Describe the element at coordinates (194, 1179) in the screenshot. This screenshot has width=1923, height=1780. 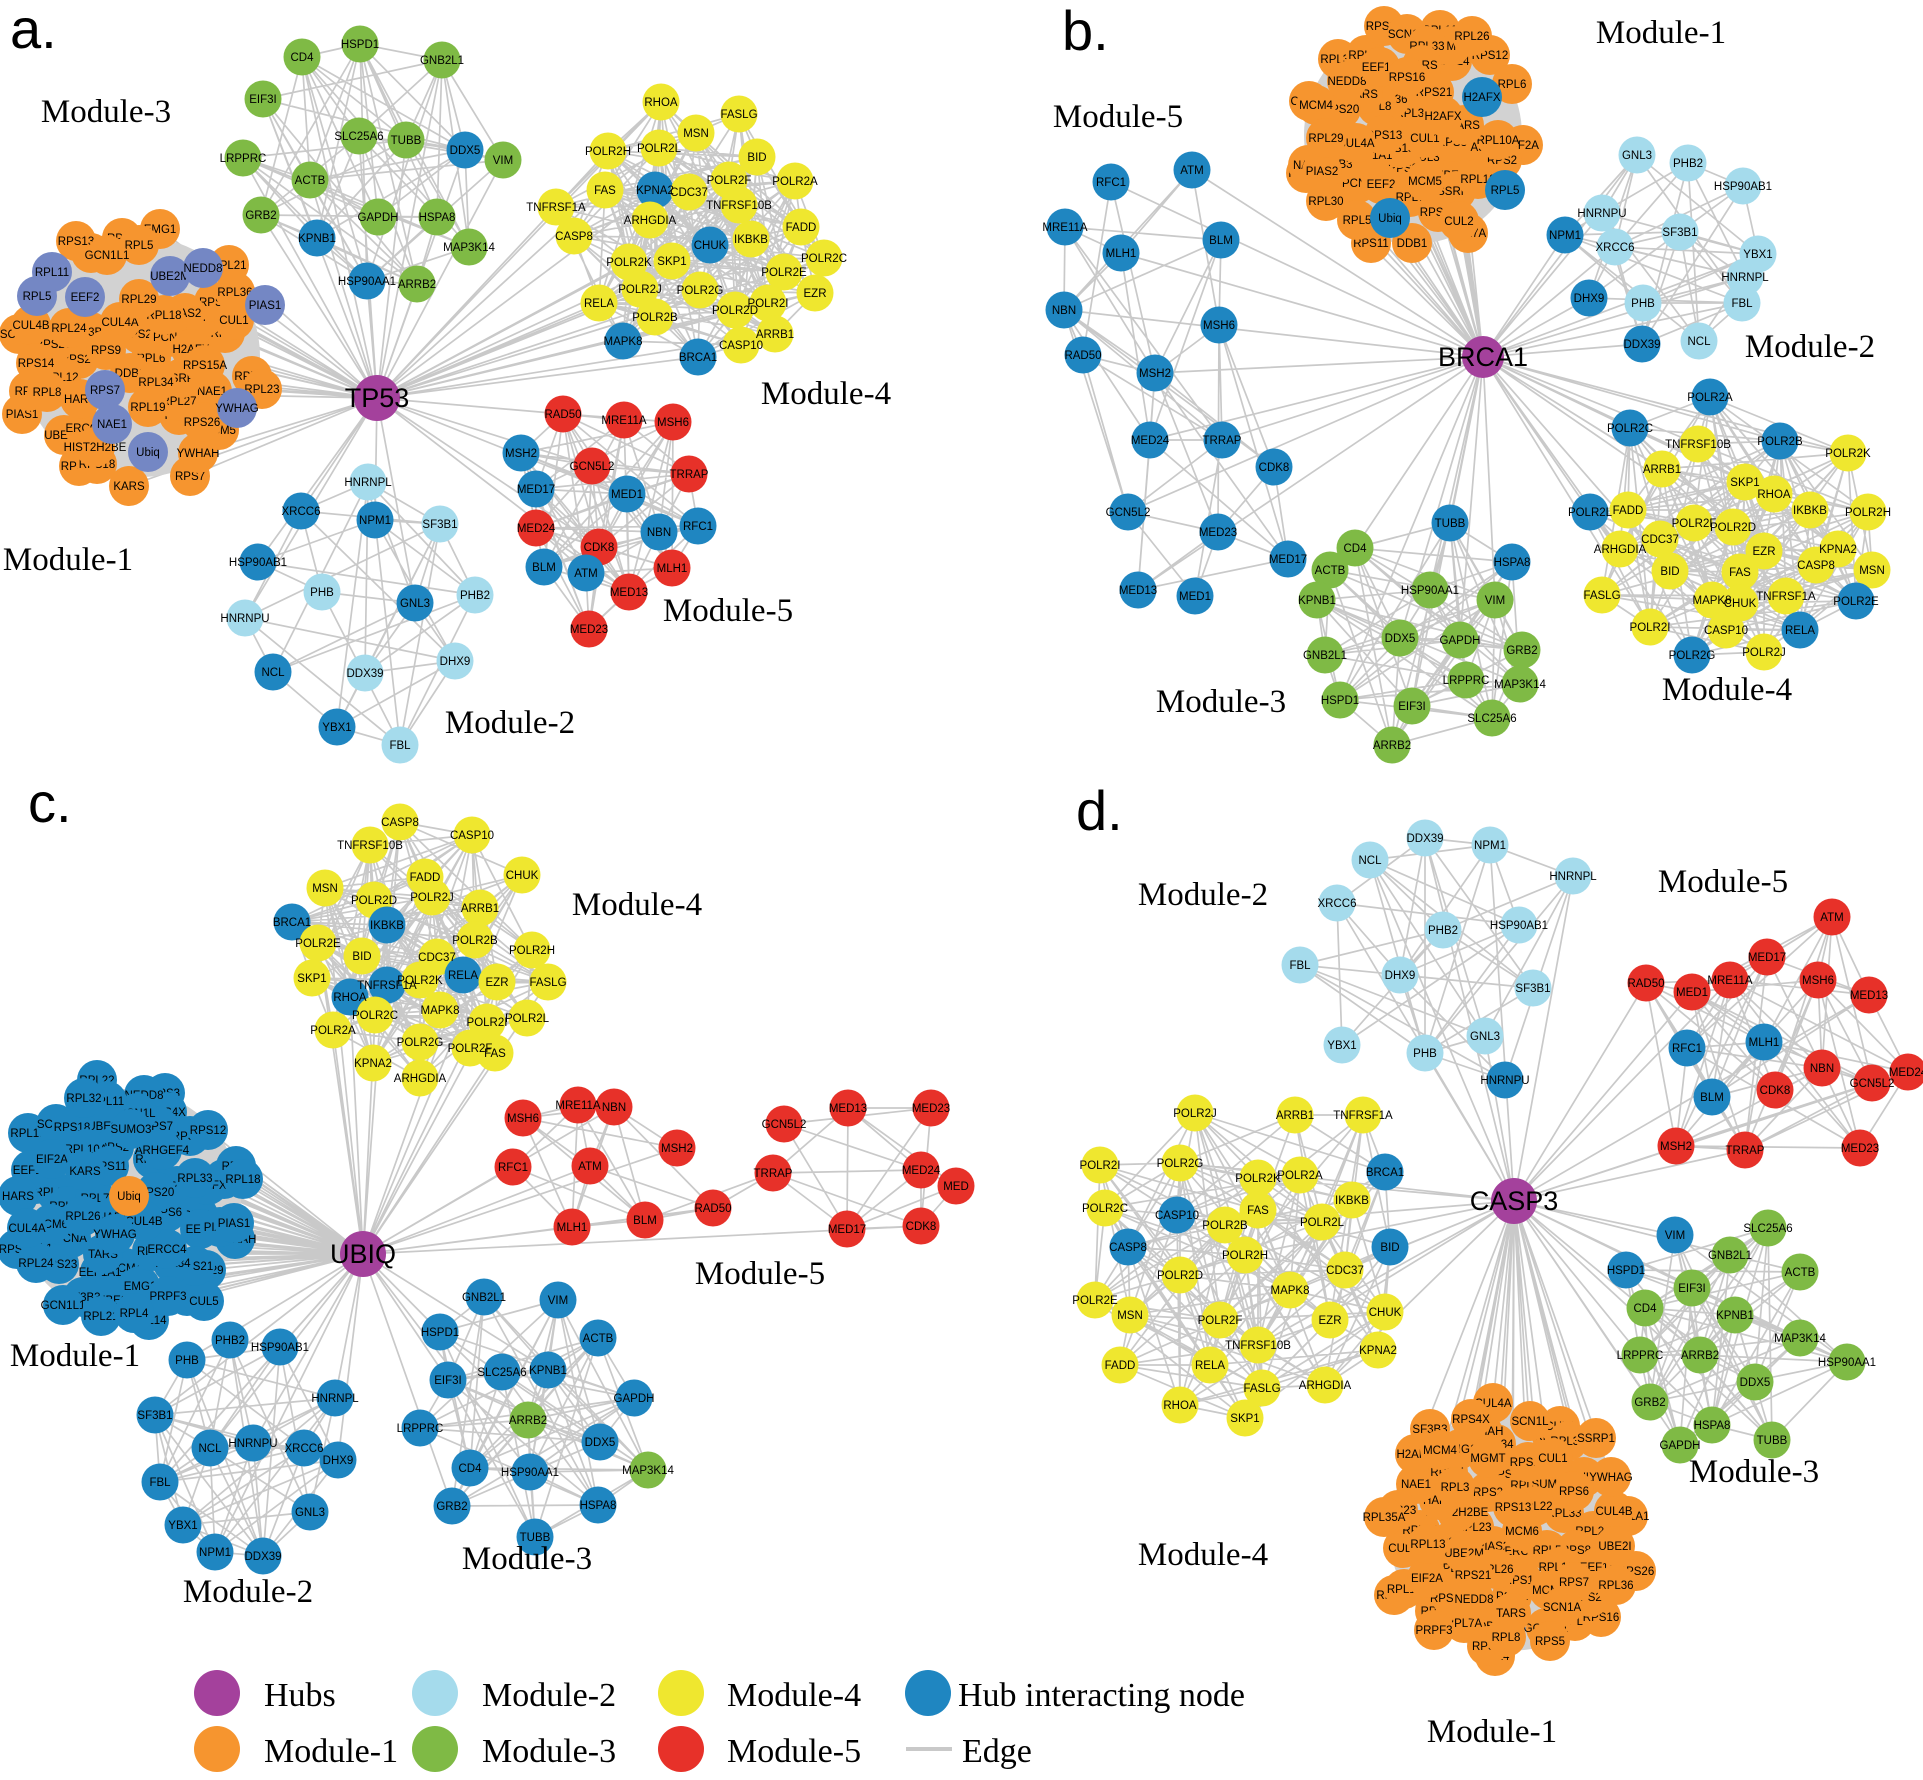
I see `svg-text: RPL33` at that location.